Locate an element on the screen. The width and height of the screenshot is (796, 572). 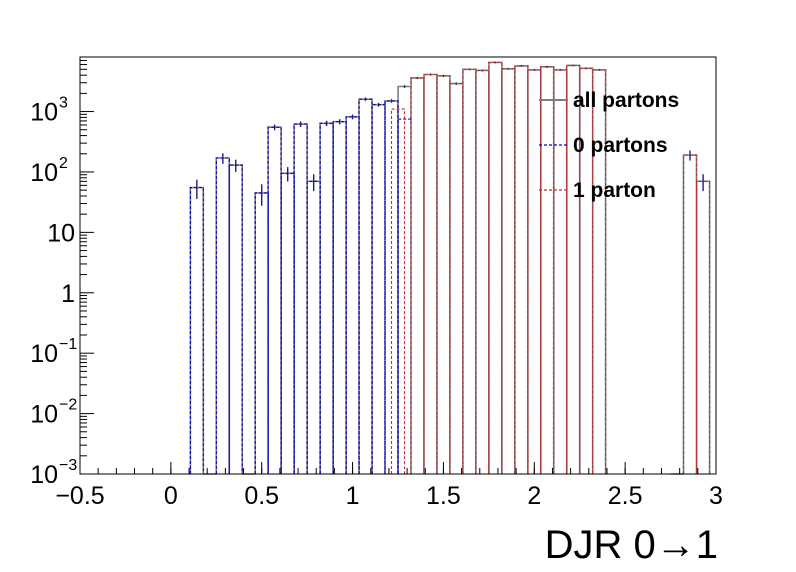
legend-entry-label: 0 partons is located at coordinates (620, 145).